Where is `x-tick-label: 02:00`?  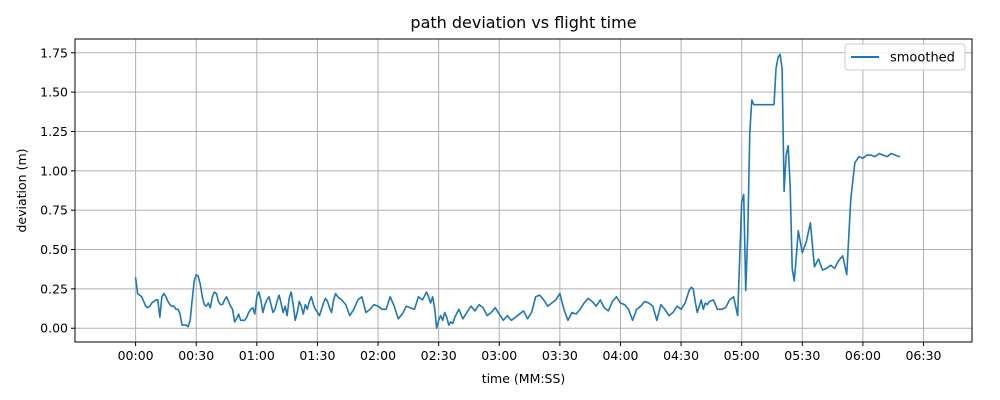
x-tick-label: 02:00 is located at coordinates (378, 355).